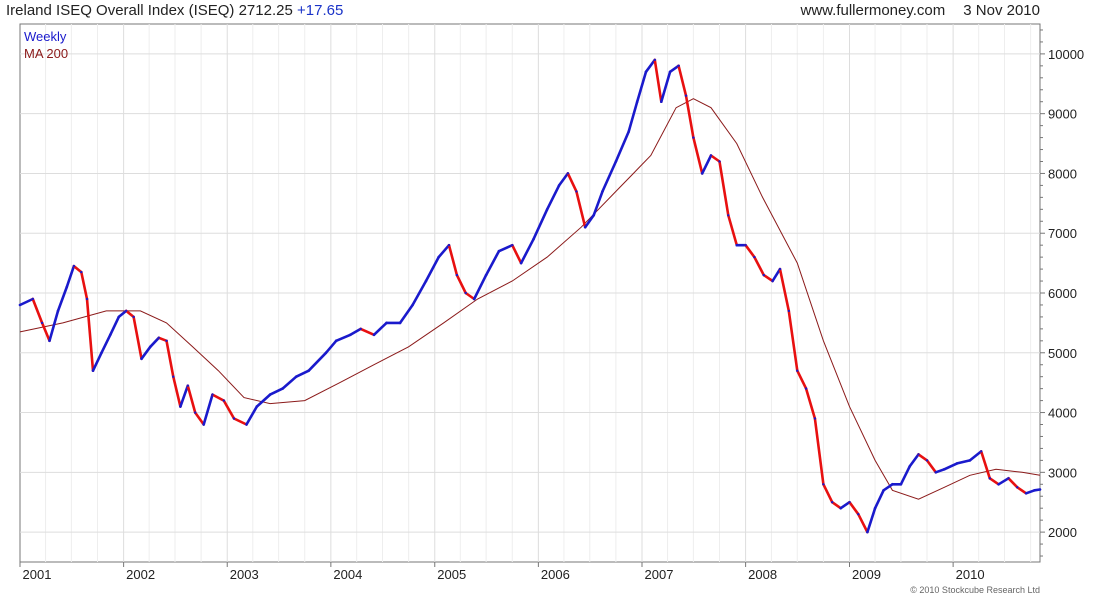  I want to click on header-right: www.fullermoney.com 3 Nov 2010, so click(921, 11).